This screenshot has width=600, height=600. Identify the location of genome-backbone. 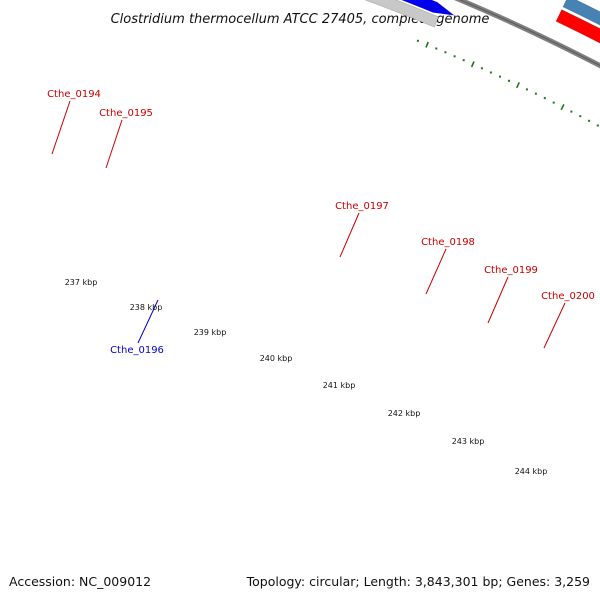
(526, 34).